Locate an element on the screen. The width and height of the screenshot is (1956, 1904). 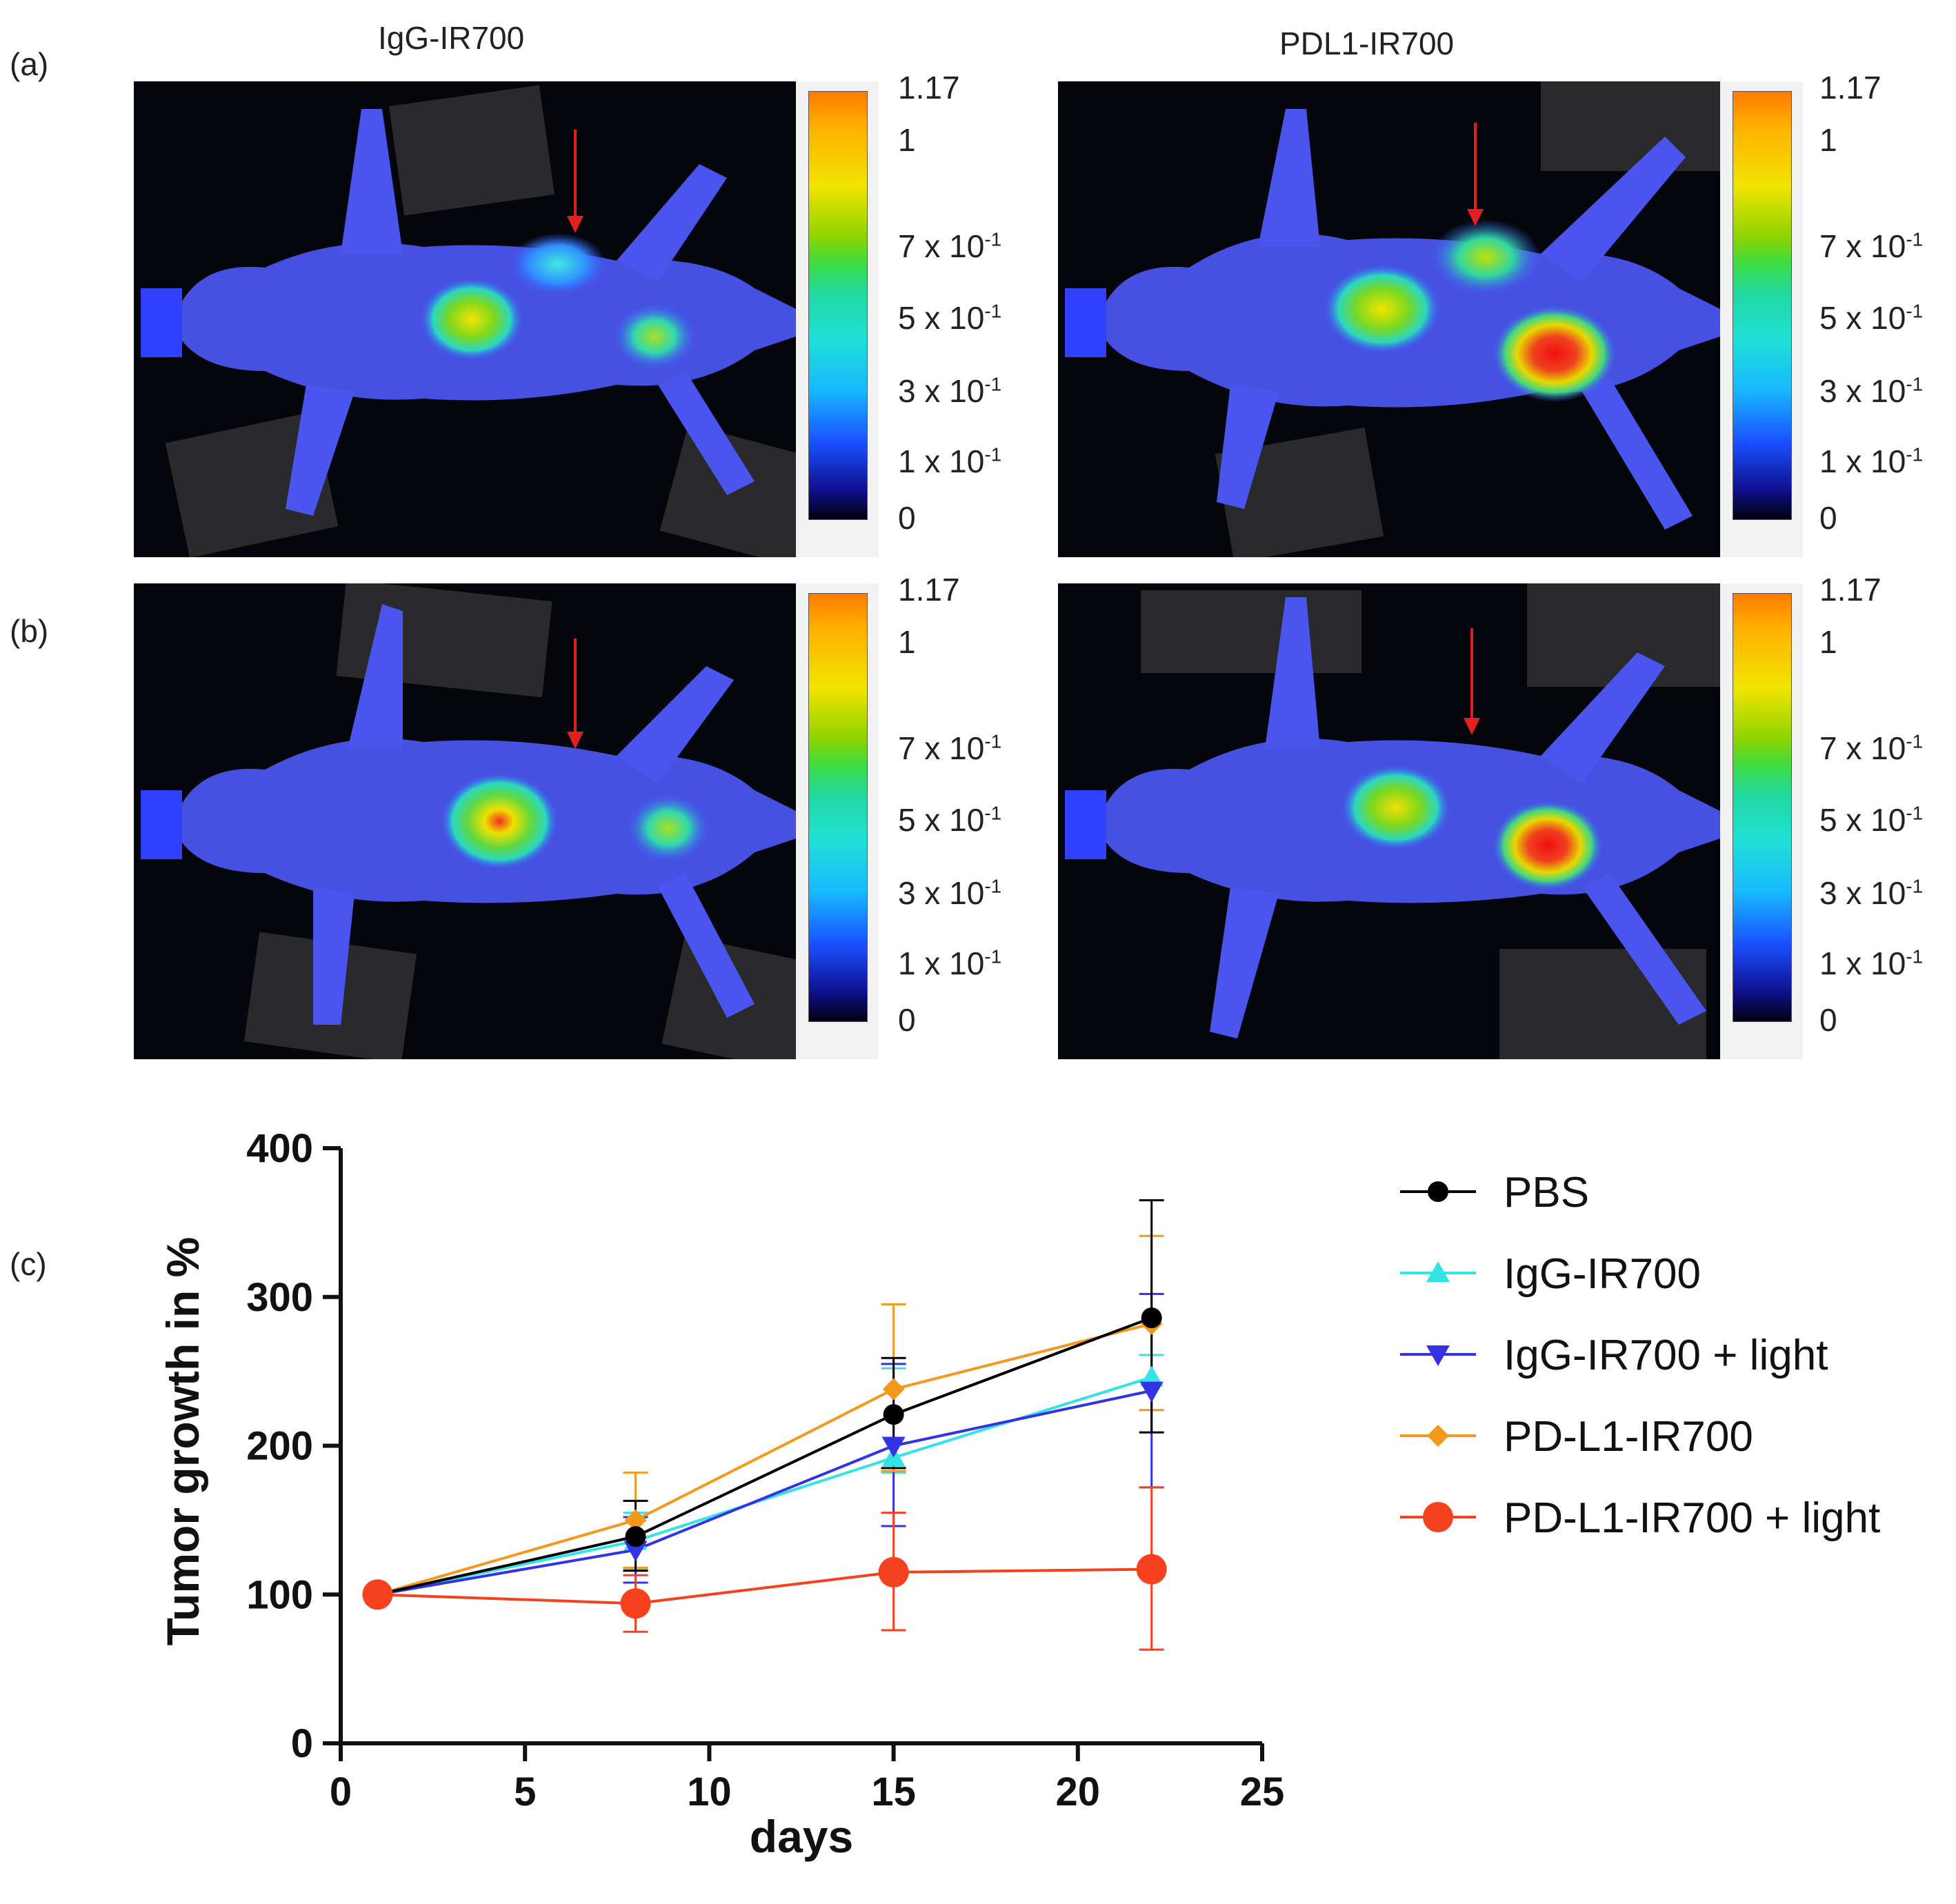
colorbar-b-pdl1 is located at coordinates (1761, 821).